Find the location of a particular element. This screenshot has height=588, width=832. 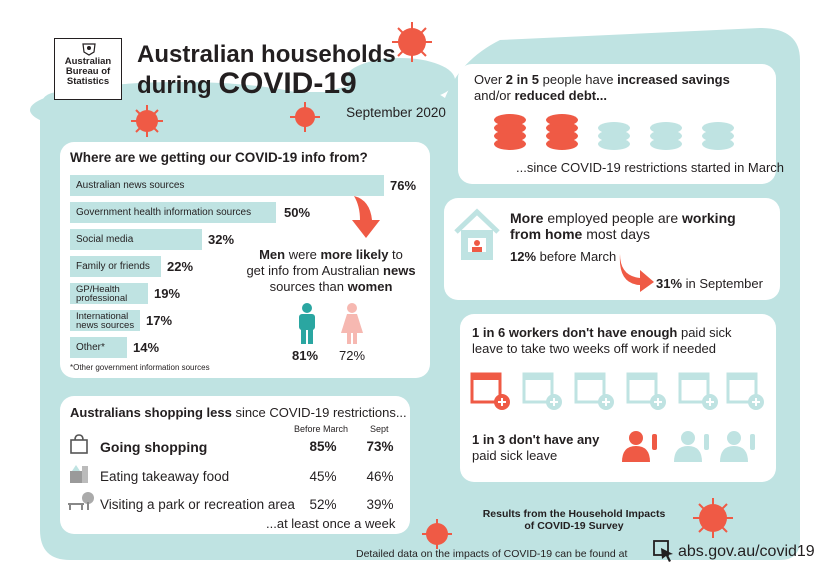

row-takeaway: Eating takeaway food is located at coordinates (165, 476).